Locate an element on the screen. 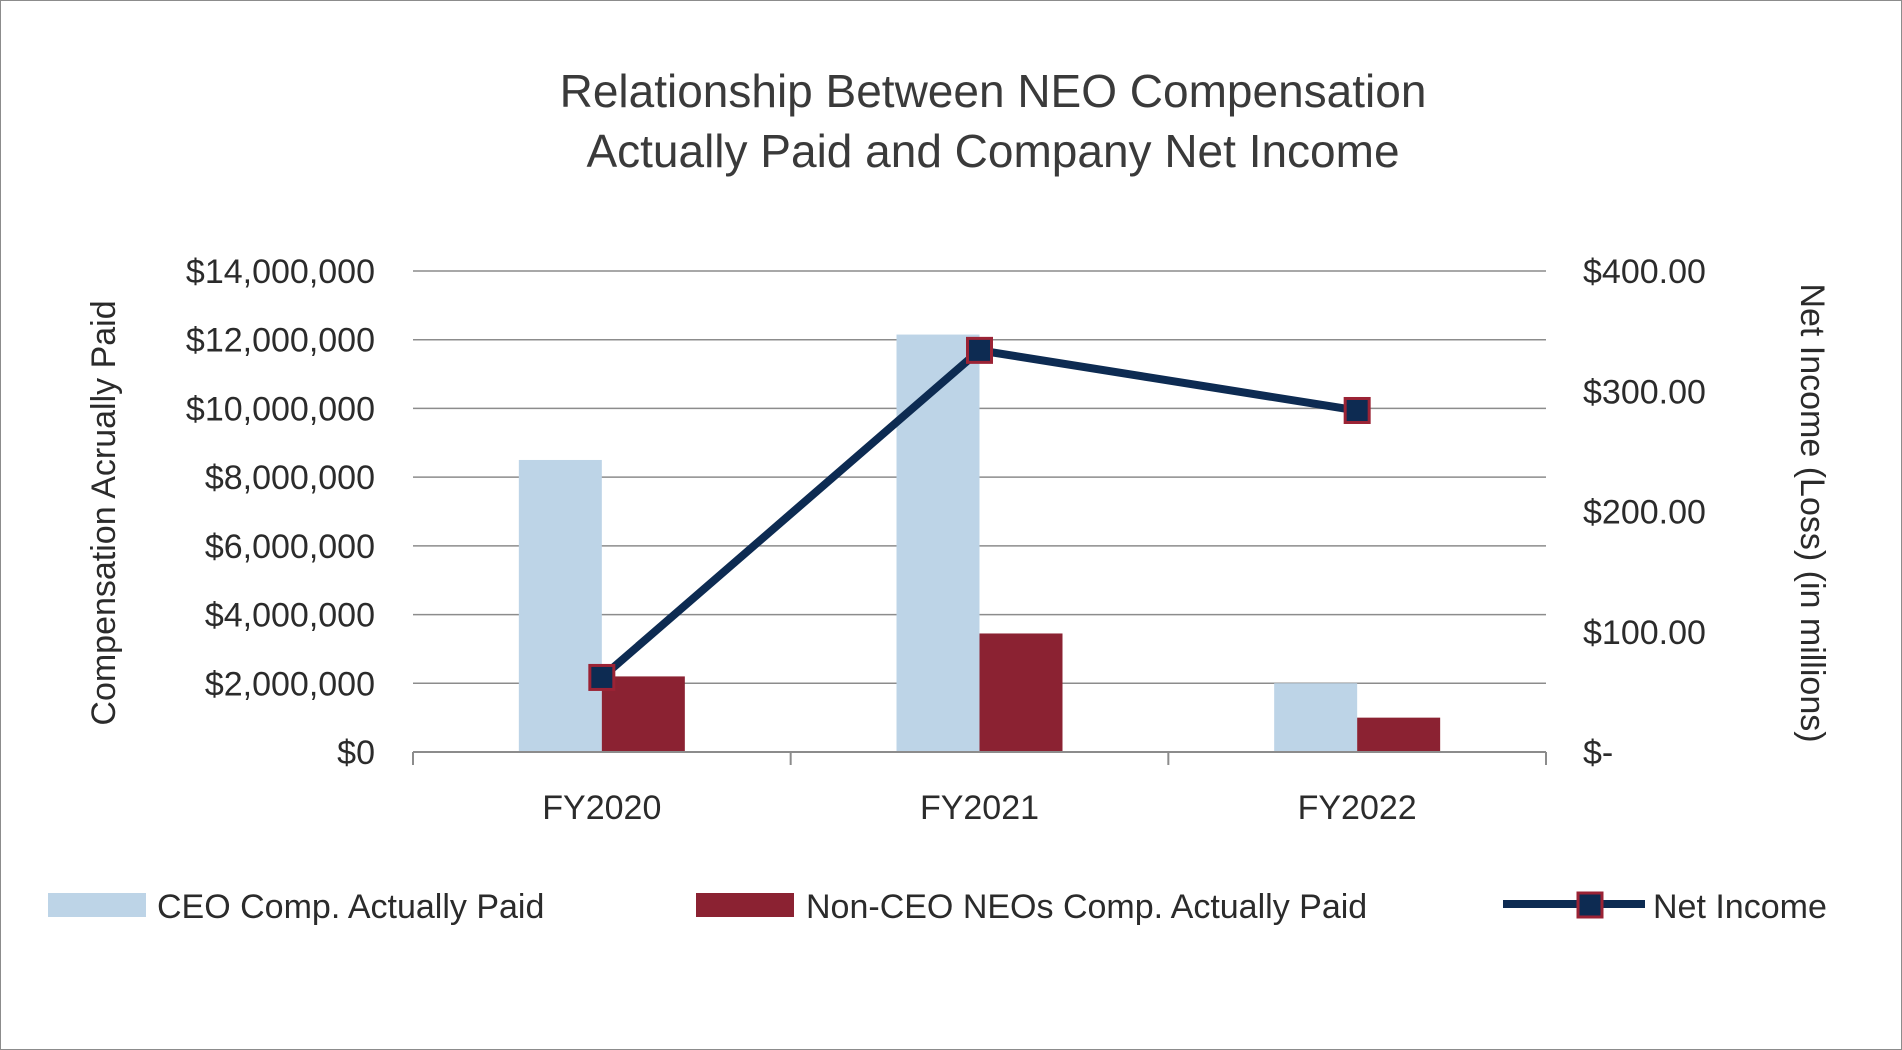  y2-tick-label: $200.00 is located at coordinates (1644, 513).